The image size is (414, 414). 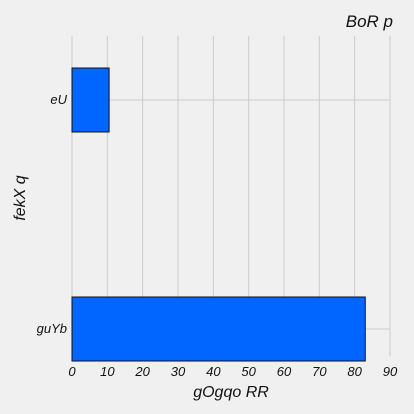 What do you see at coordinates (58, 99) in the screenshot?
I see `y-tick-label: eU` at bounding box center [58, 99].